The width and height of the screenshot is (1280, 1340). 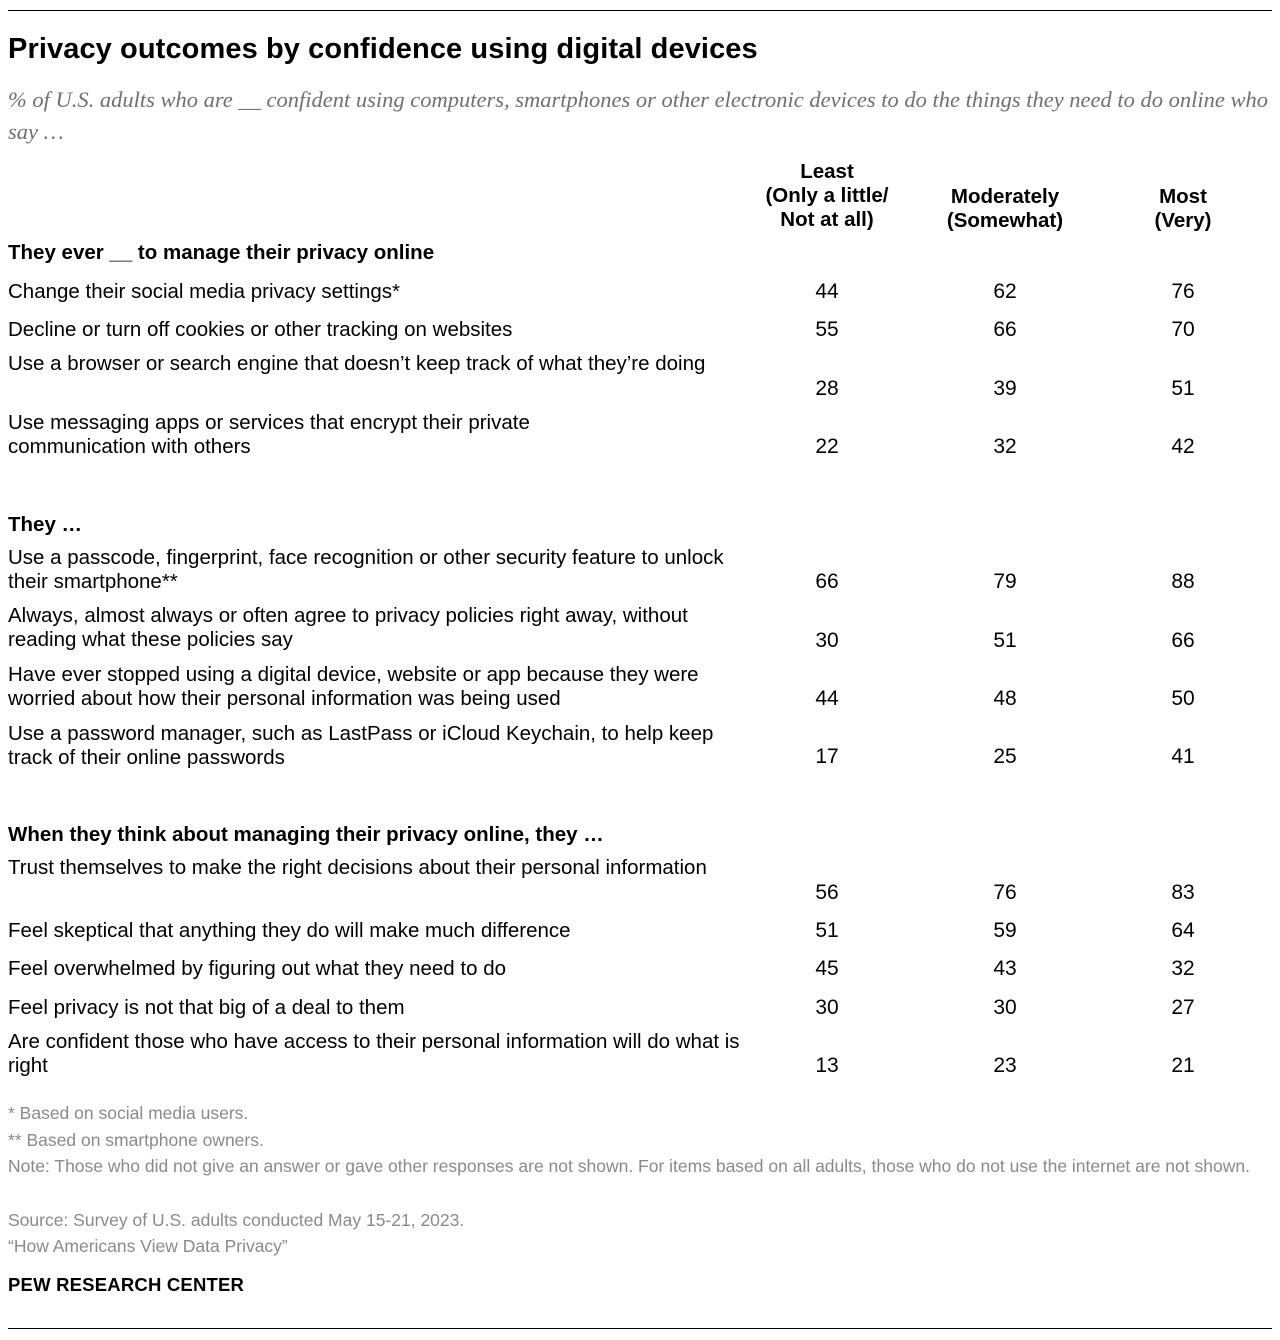 What do you see at coordinates (1183, 756) in the screenshot?
I see `cell-value: 41` at bounding box center [1183, 756].